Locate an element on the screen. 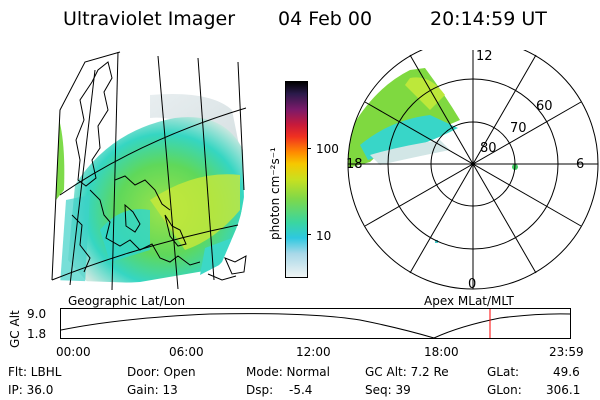  mode-info: Mode: Normal is located at coordinates (288, 372).